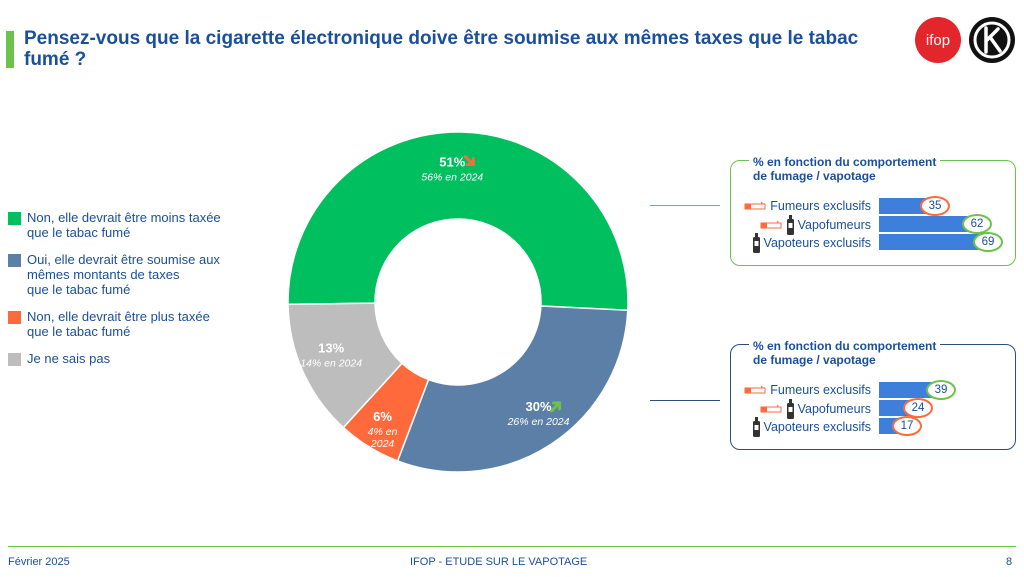 Image resolution: width=1024 pixels, height=577 pixels. Describe the element at coordinates (452, 162) in the screenshot. I see `slice-value-label: 51%` at that location.